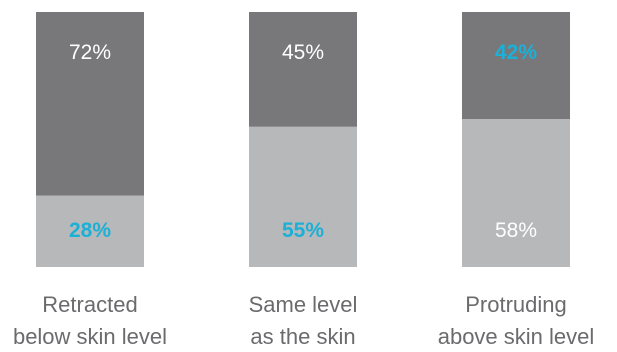 This screenshot has width=617, height=352. What do you see at coordinates (303, 230) in the screenshot?
I see `value-label: 55%` at bounding box center [303, 230].